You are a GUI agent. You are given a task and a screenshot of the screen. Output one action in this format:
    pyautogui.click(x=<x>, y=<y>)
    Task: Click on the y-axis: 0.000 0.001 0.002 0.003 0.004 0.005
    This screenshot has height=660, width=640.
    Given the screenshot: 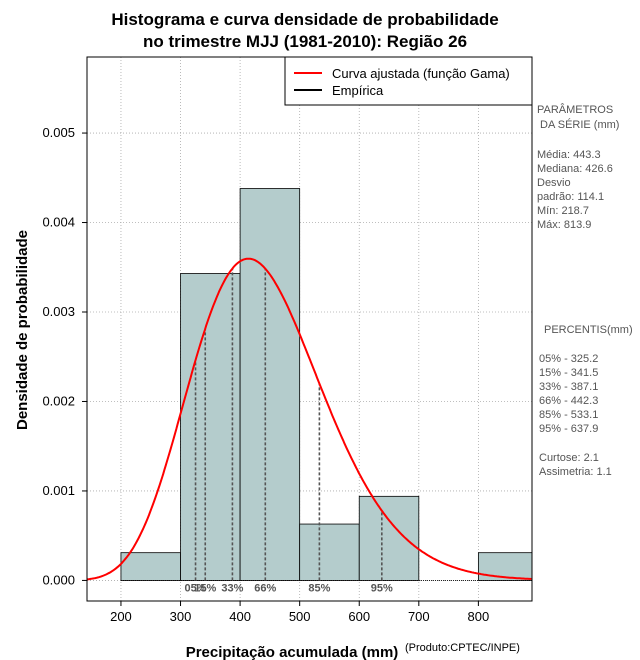 What is the action you would take?
    pyautogui.click(x=64, y=356)
    